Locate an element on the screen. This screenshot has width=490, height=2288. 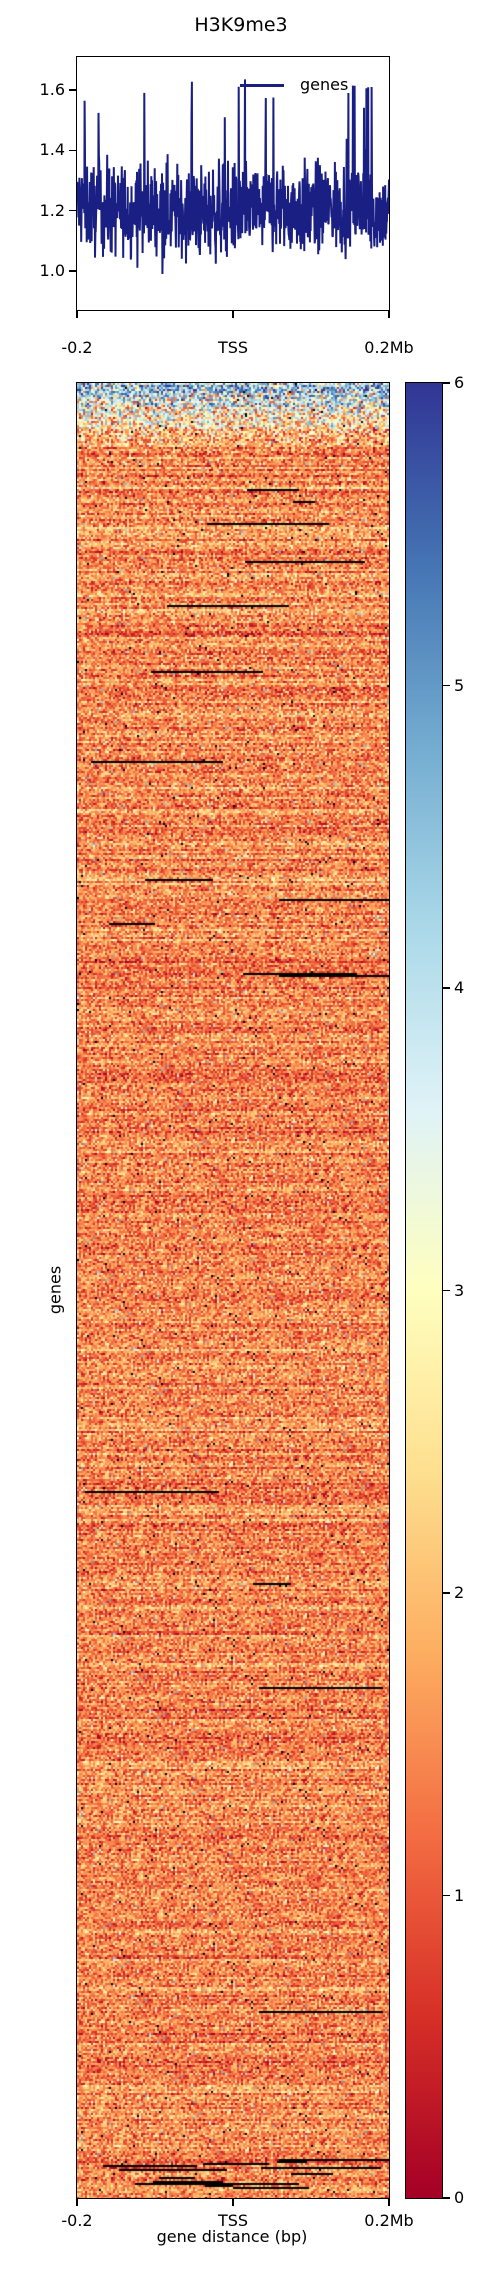
profile-svg is located at coordinates (233, 177).